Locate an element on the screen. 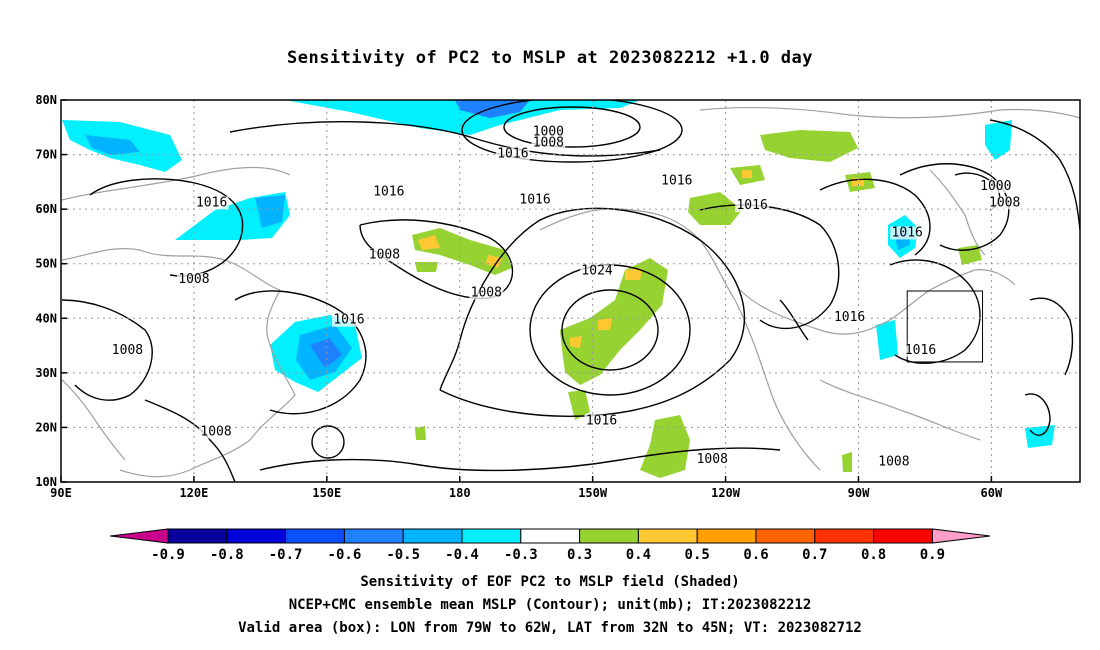  x-tick-label: 150E is located at coordinates (326, 493).